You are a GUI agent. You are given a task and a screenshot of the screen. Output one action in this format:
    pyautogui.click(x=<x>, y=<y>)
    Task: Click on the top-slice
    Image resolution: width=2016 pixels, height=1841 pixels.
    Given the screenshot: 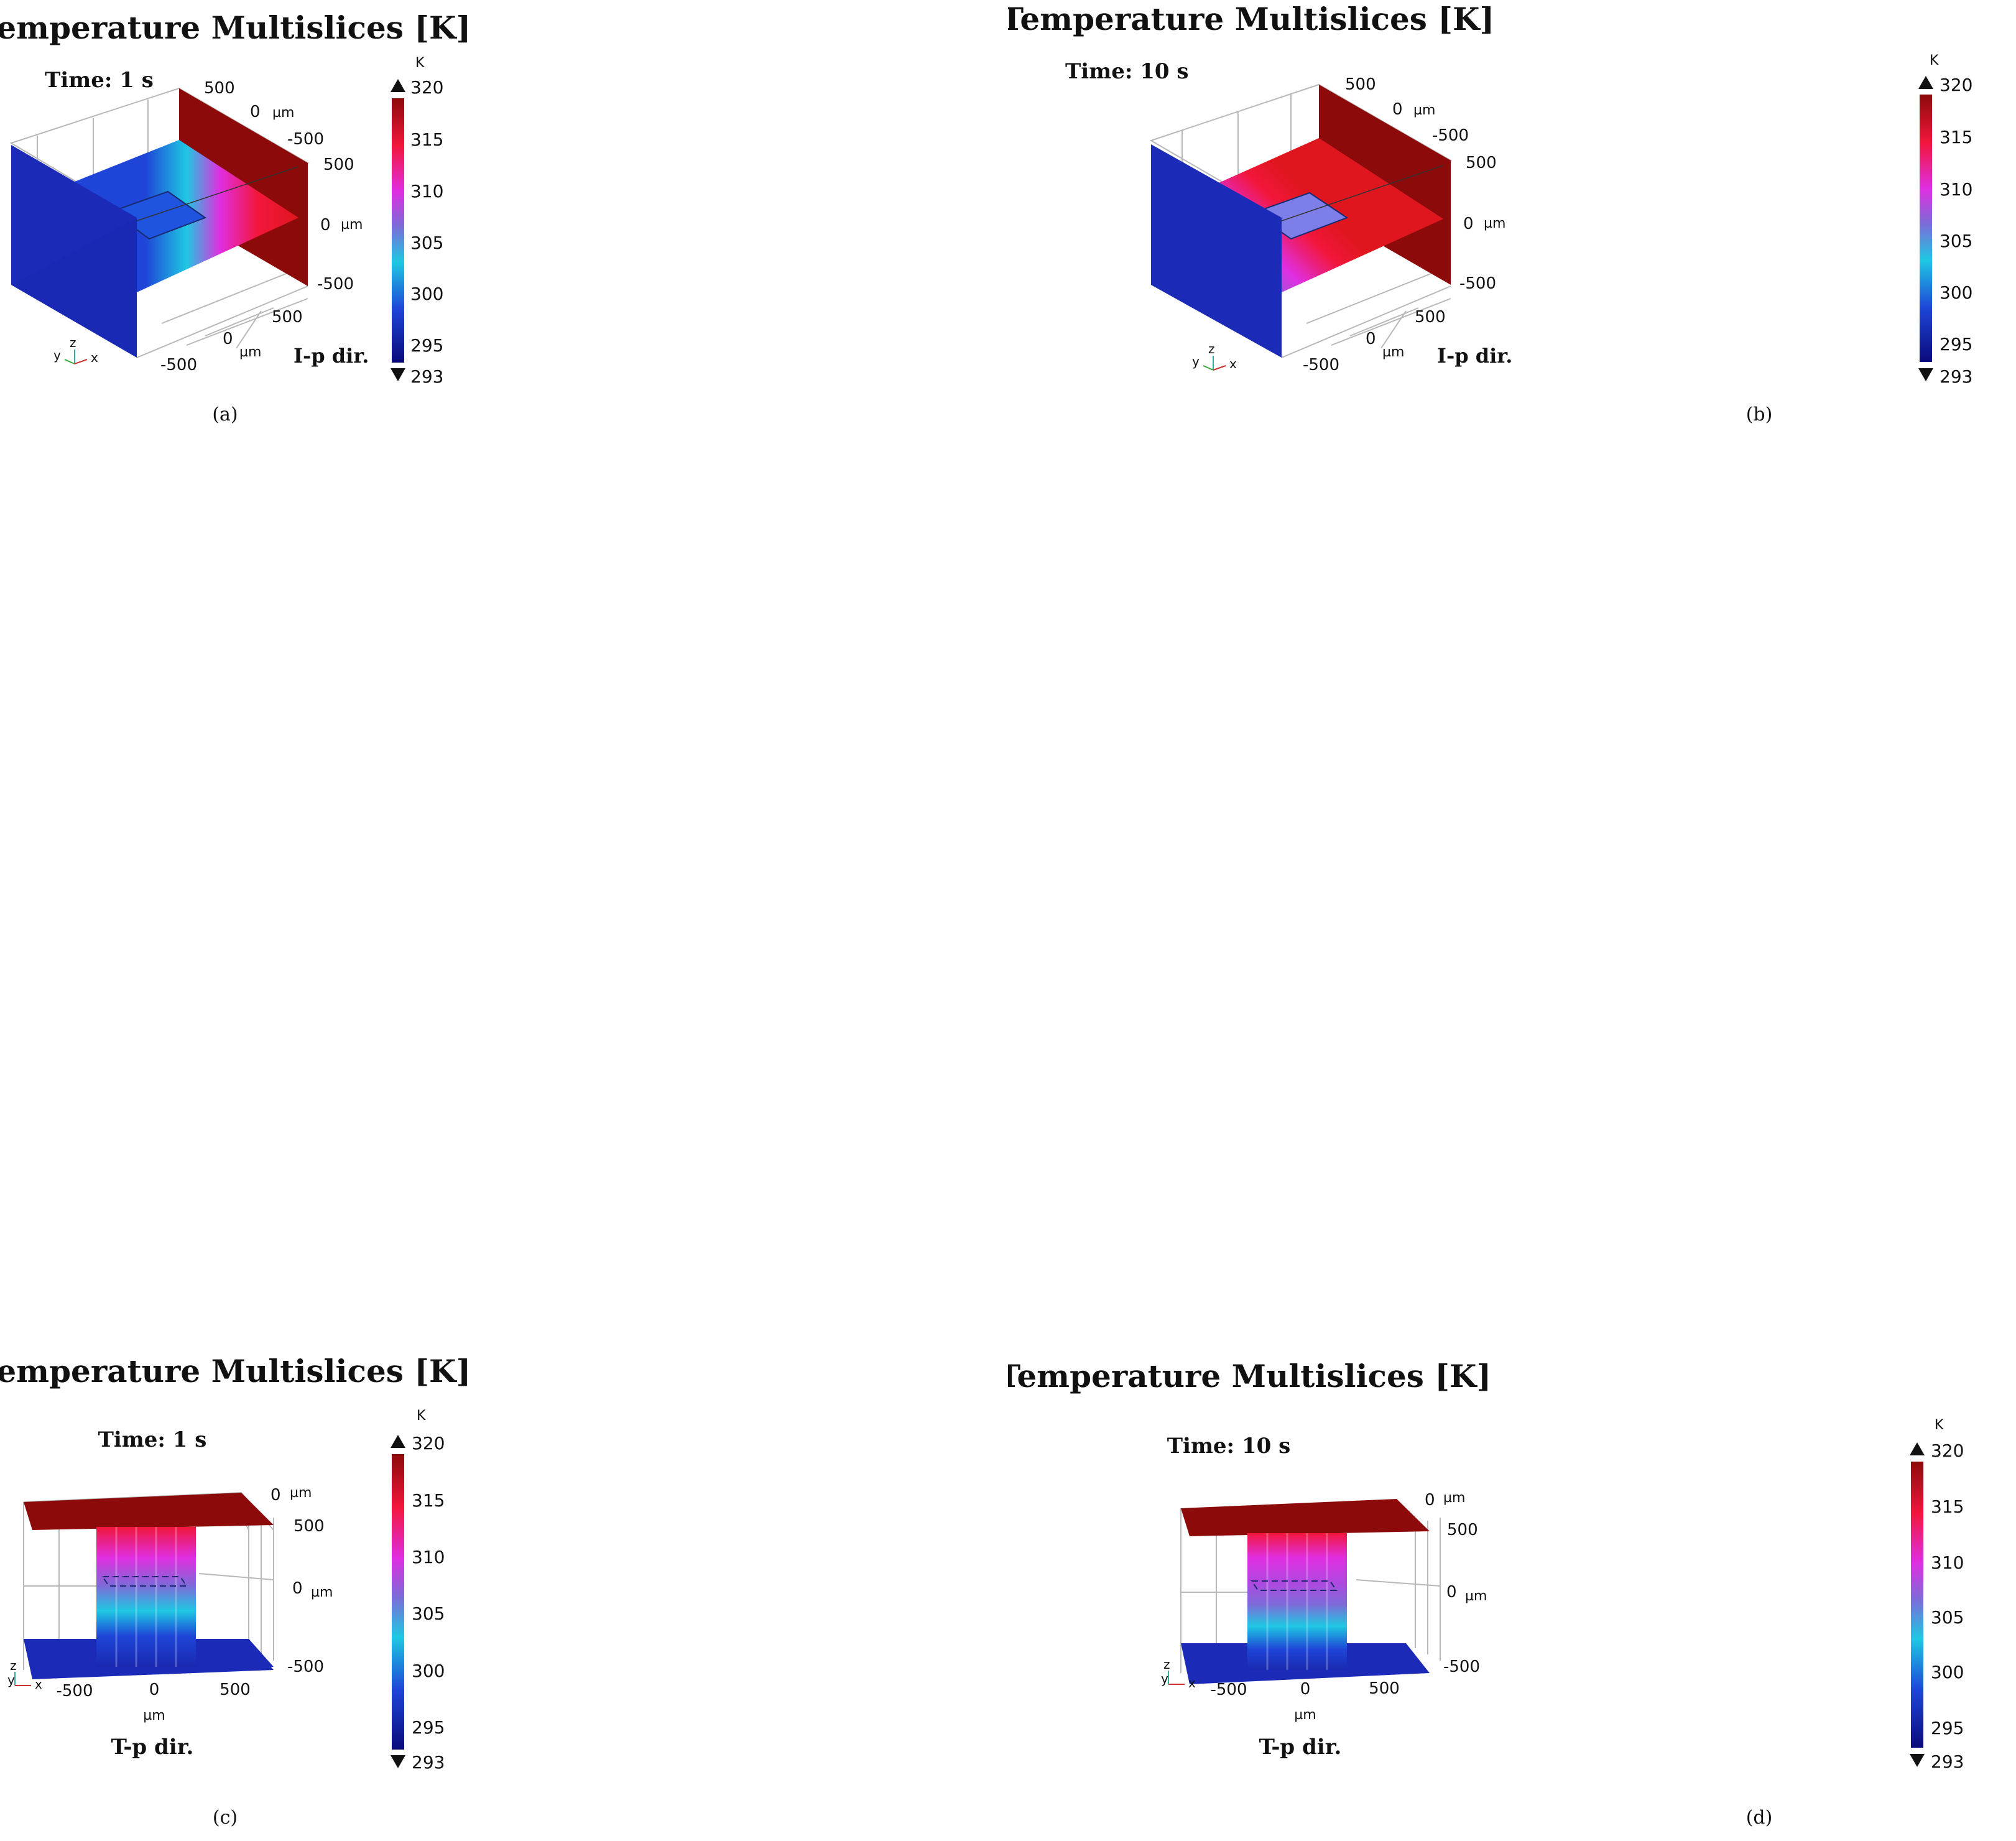 What is the action you would take?
    pyautogui.click(x=1305, y=1517)
    